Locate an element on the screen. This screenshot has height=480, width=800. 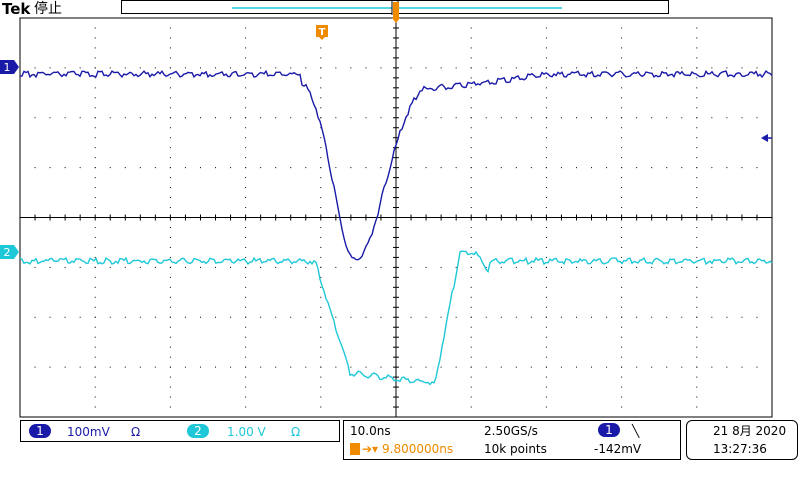
svg-text: 1 is located at coordinates (7, 67).